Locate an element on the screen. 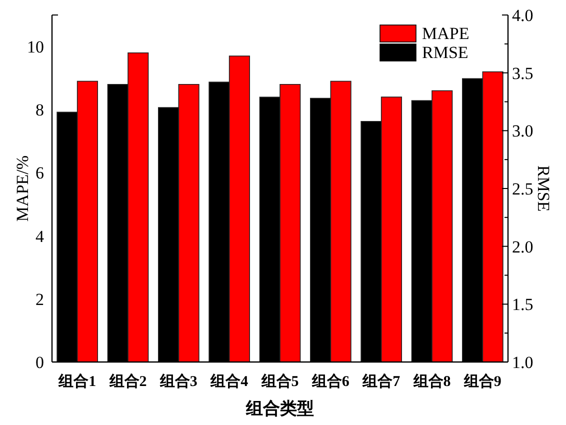 Image resolution: width=566 pixels, height=425 pixels. y-tick-label: 0 is located at coordinates (40, 362).